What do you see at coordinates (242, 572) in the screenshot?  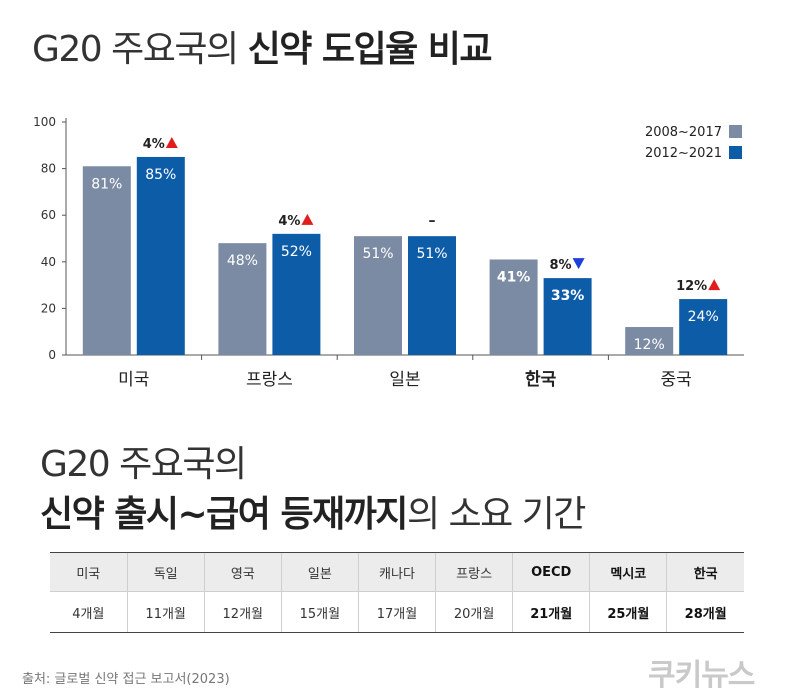 I see `table-header-cell: 영국` at bounding box center [242, 572].